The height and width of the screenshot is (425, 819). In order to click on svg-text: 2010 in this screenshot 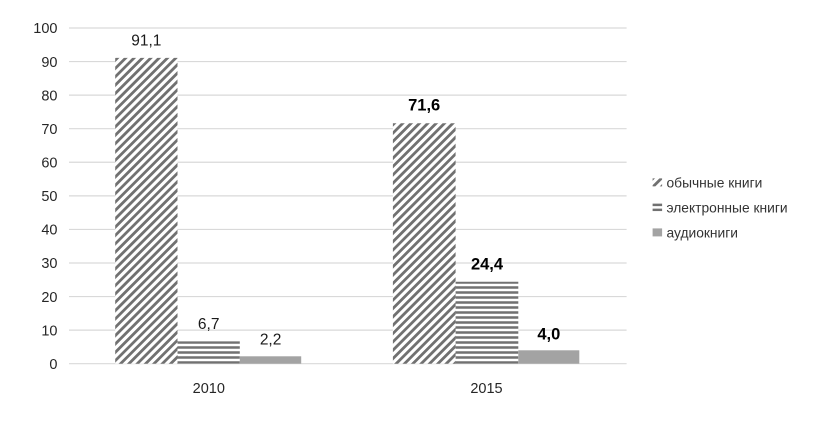, I will do `click(209, 389)`.